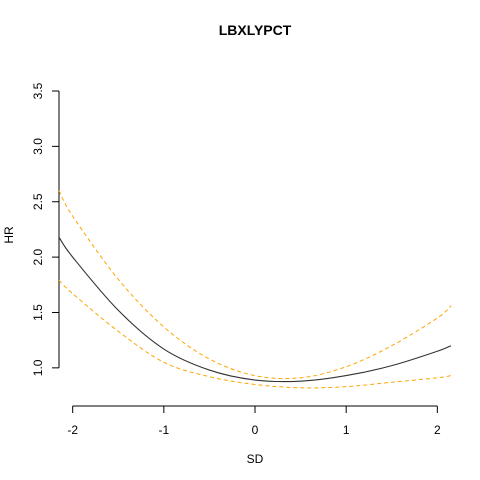 The image size is (480, 480). Describe the element at coordinates (38, 367) in the screenshot. I see `y-tick-label: 1.0` at that location.